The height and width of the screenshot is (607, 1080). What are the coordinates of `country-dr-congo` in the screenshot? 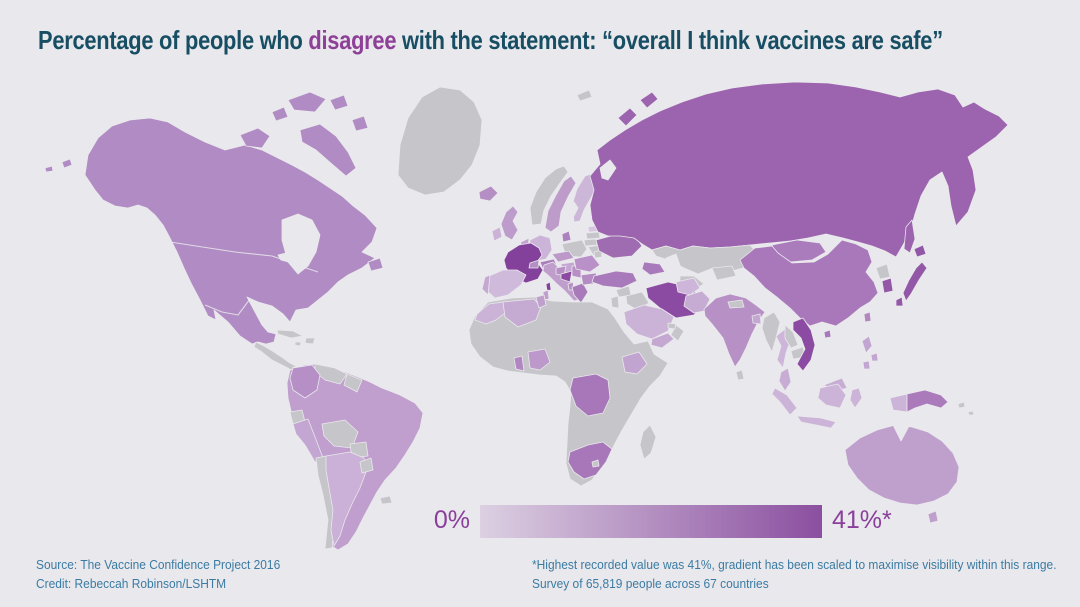 It's located at (590, 395).